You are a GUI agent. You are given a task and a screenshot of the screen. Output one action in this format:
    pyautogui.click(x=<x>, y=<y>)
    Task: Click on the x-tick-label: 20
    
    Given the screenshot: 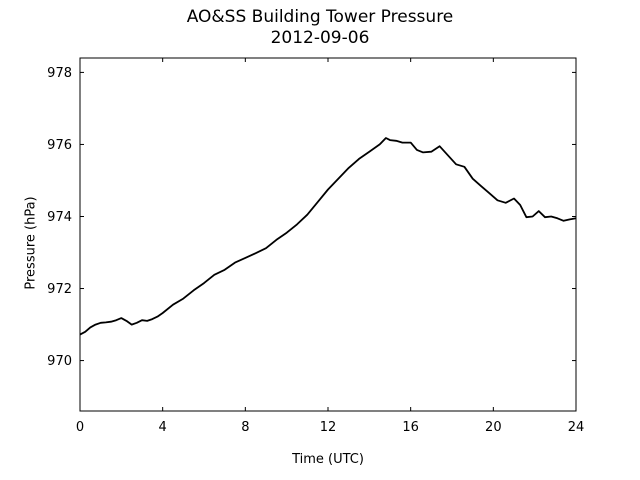 What is the action you would take?
    pyautogui.click(x=493, y=427)
    